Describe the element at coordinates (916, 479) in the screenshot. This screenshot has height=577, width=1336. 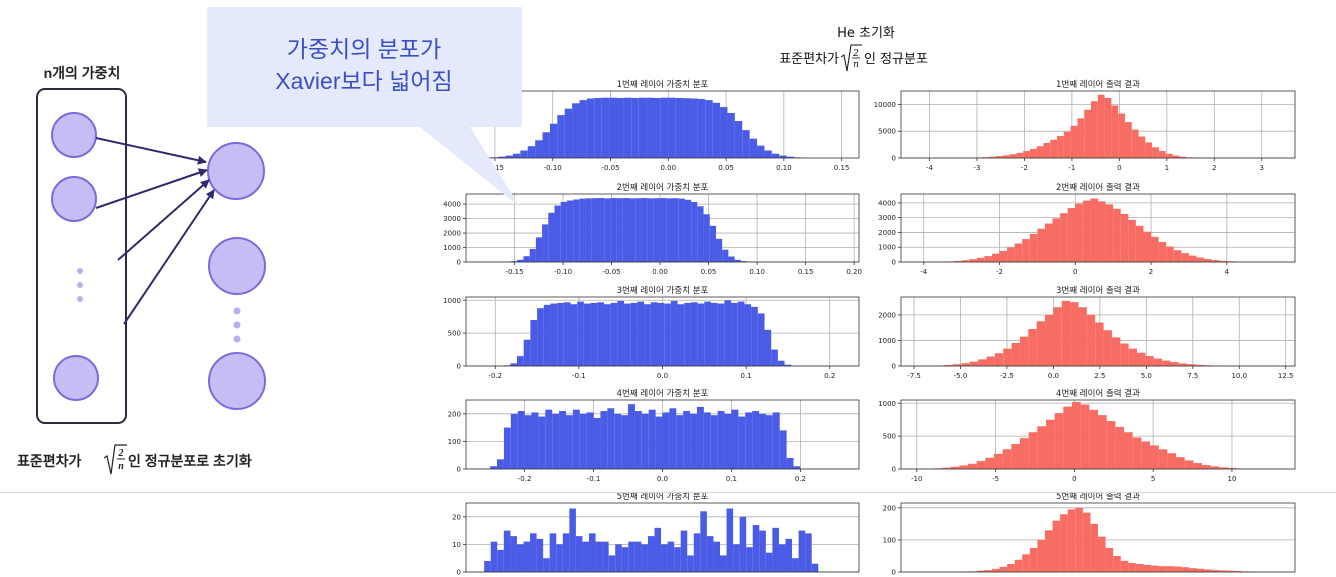
I see `x-tick-label: -10` at that location.